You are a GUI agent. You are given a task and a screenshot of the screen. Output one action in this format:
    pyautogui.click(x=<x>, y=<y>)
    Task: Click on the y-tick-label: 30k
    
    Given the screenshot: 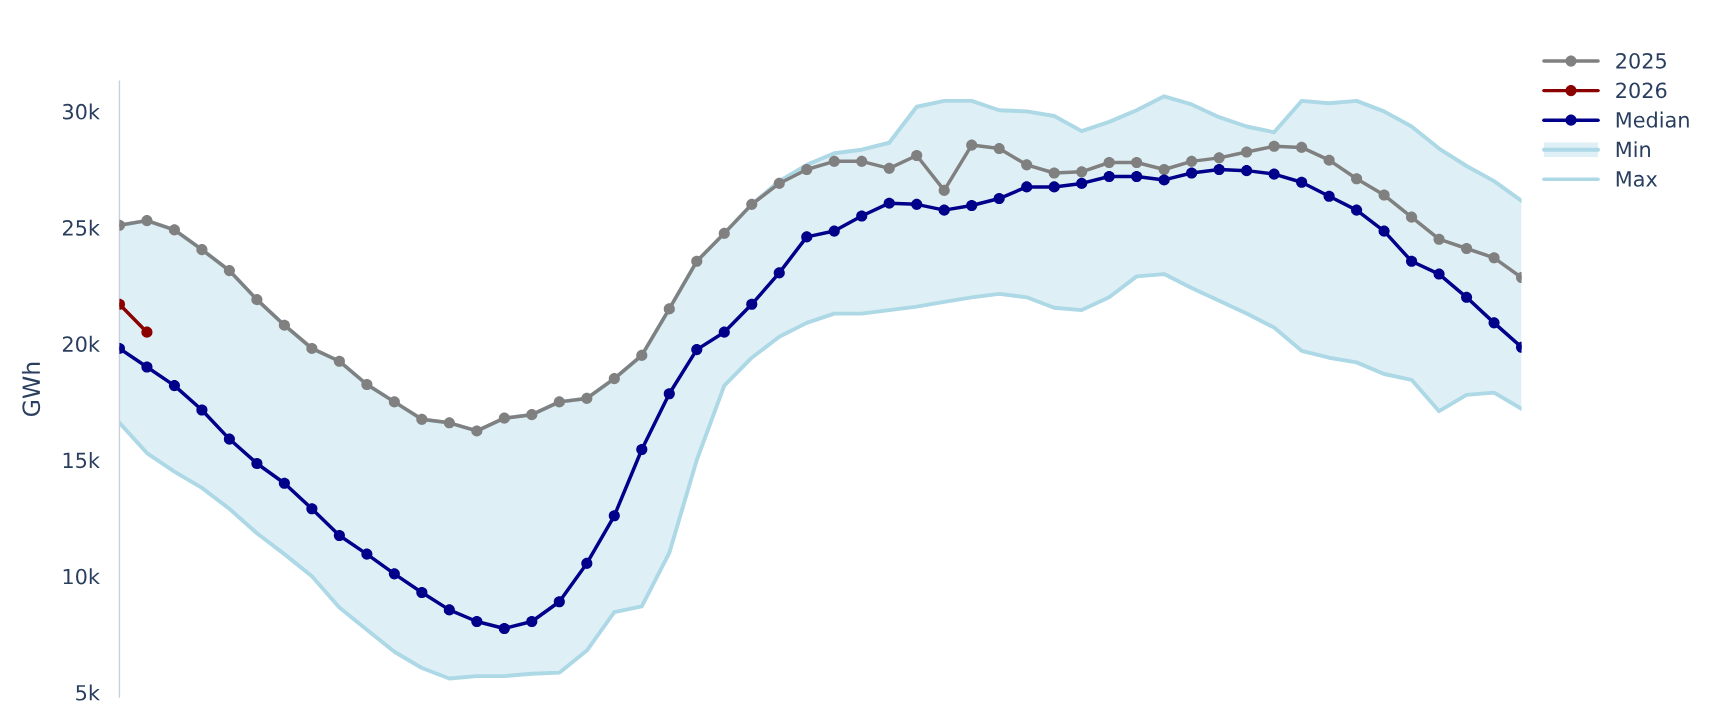 What is the action you would take?
    pyautogui.click(x=81, y=111)
    